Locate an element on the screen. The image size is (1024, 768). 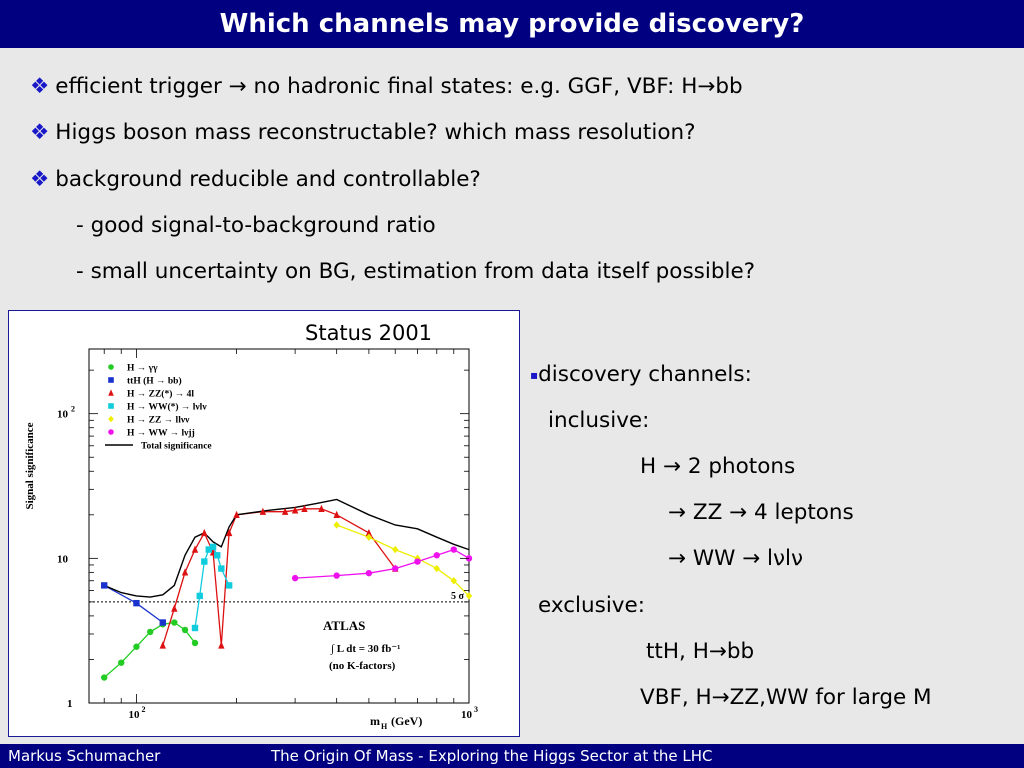
experiment-label: ATLAS is located at coordinates (344, 625).